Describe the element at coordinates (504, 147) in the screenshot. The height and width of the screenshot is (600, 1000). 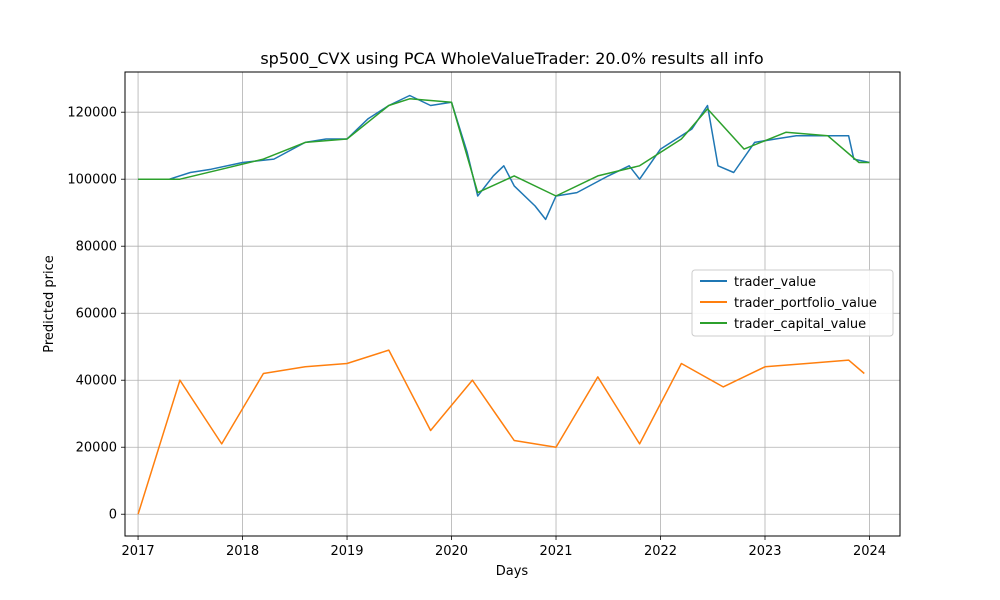
I see `series-line-trader-capital-value` at that location.